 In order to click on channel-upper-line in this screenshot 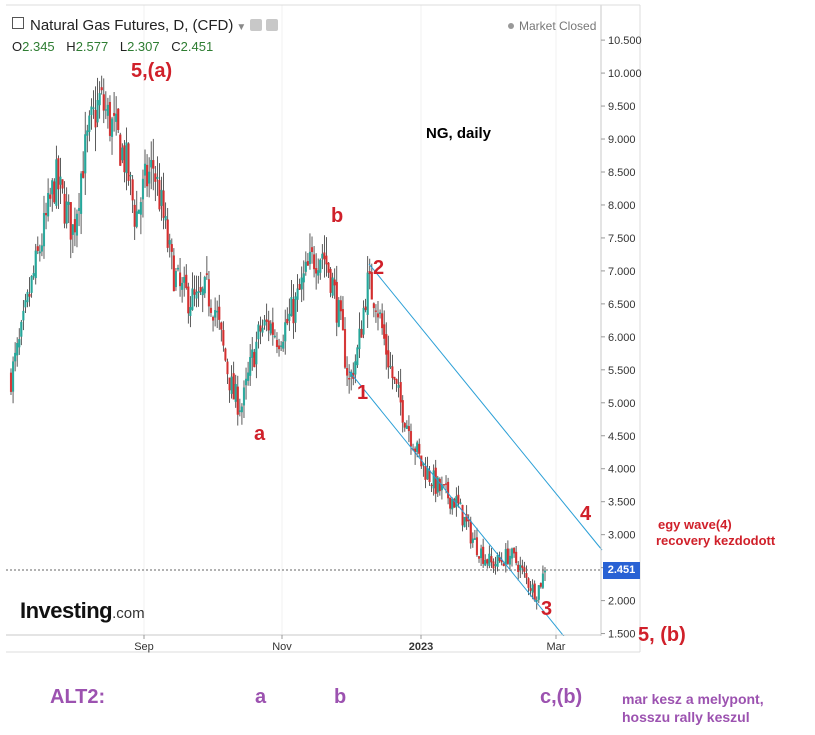, I will do `click(485, 407)`.